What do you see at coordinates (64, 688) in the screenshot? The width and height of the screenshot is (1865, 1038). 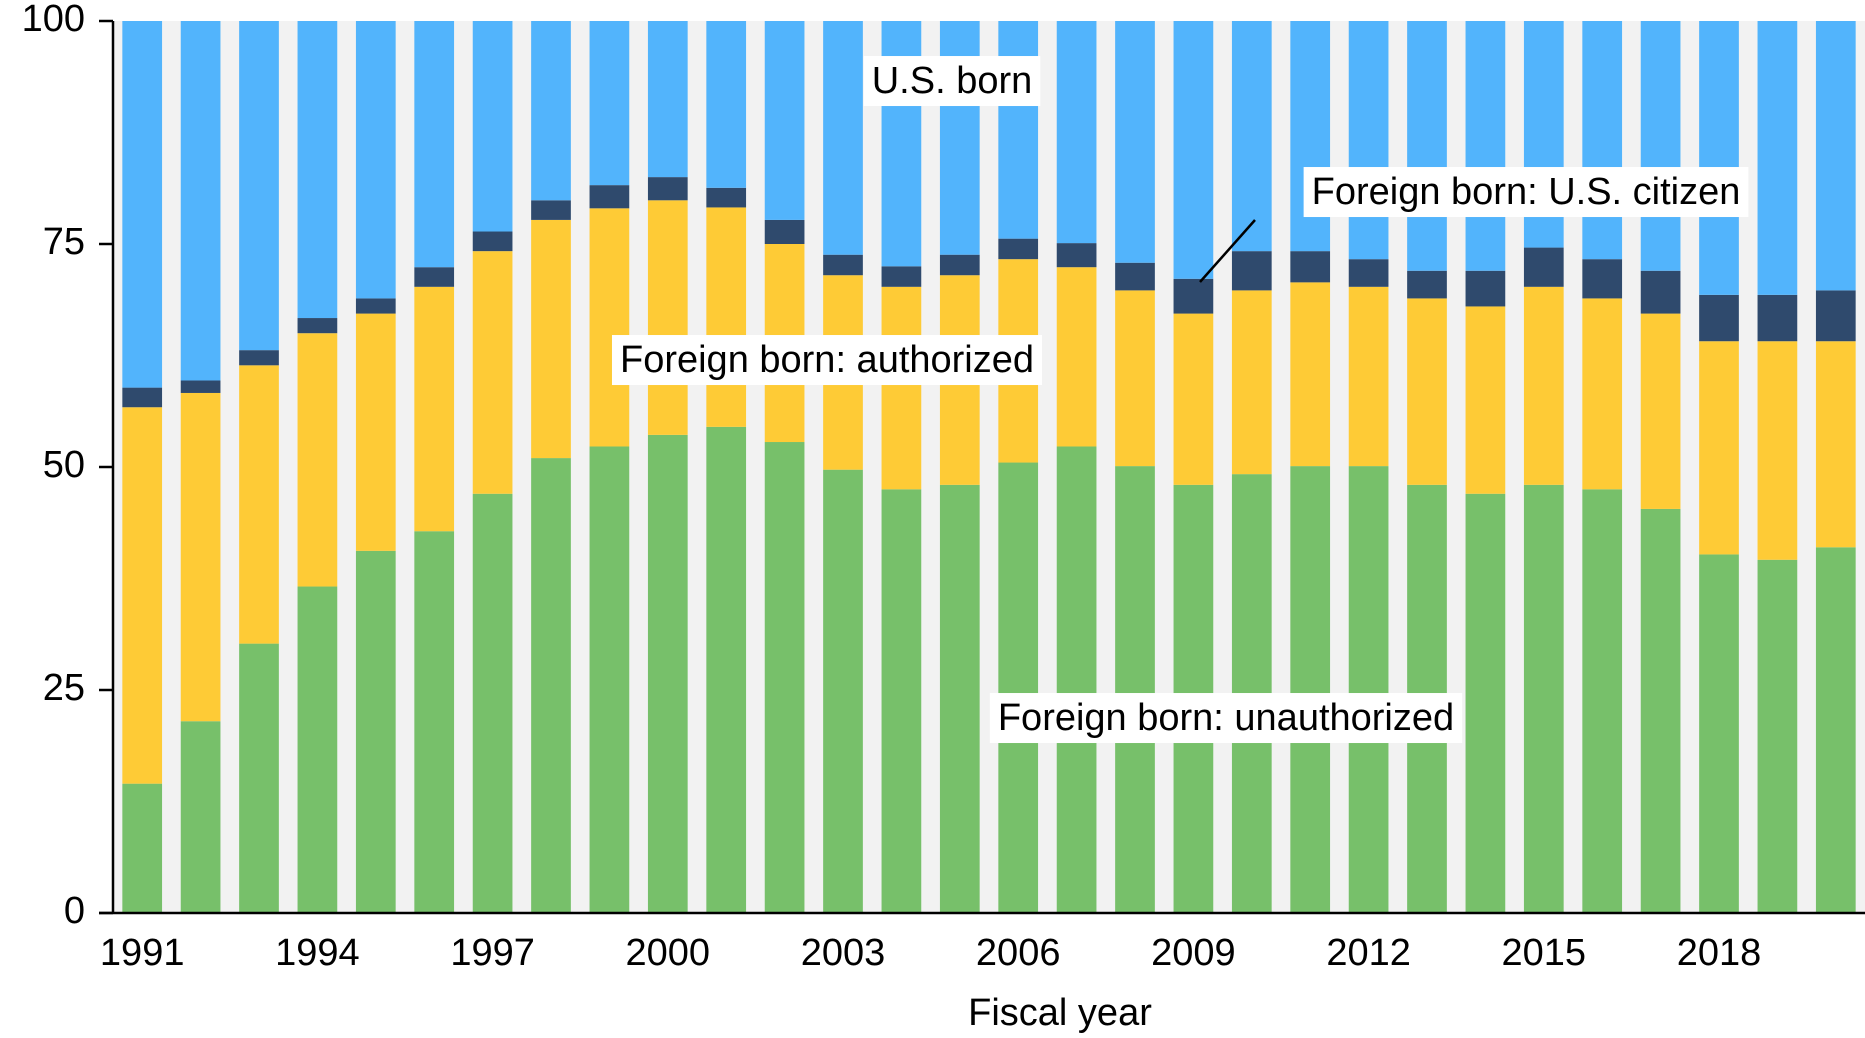 I see `y-tick-label: 25` at bounding box center [64, 688].